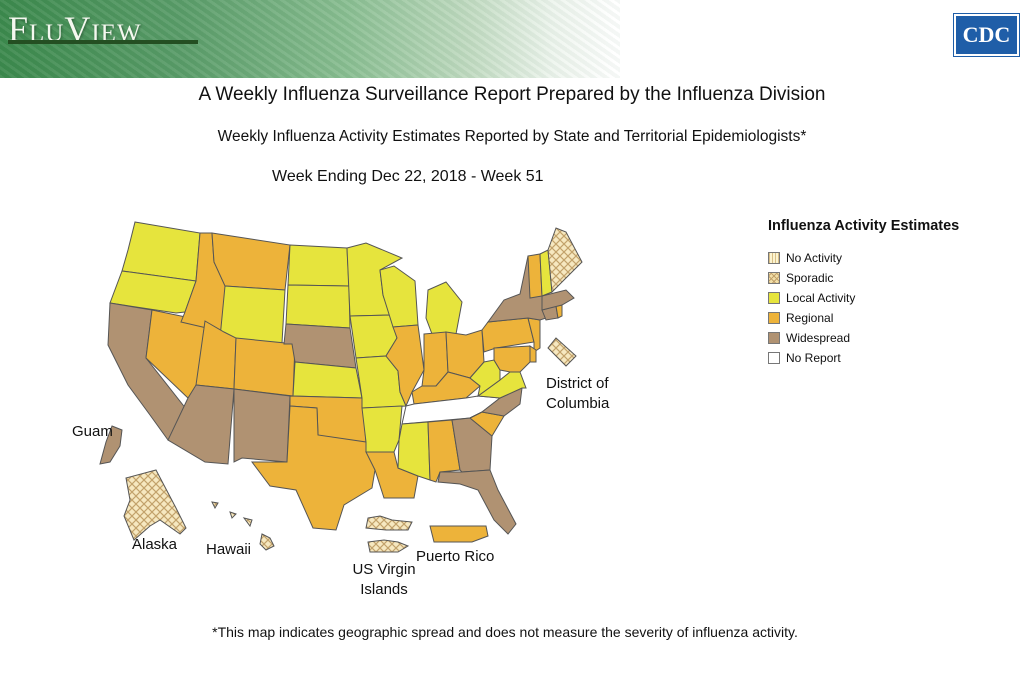  What do you see at coordinates (267, 542) in the screenshot?
I see `state-HI` at bounding box center [267, 542].